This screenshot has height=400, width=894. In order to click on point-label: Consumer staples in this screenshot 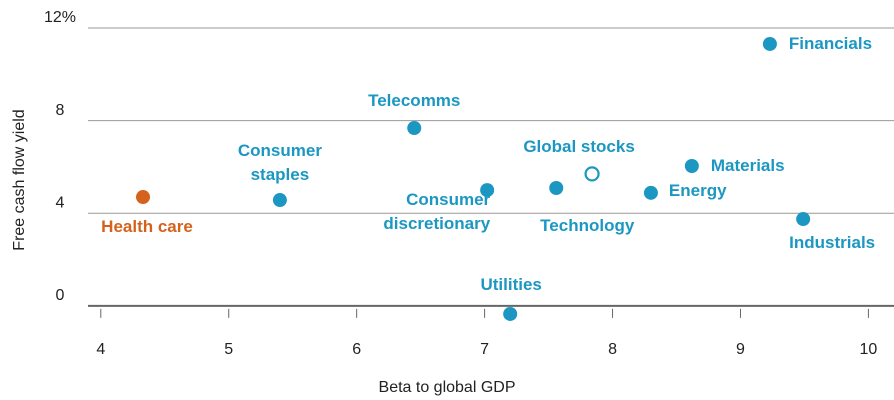, I will do `click(280, 163)`.